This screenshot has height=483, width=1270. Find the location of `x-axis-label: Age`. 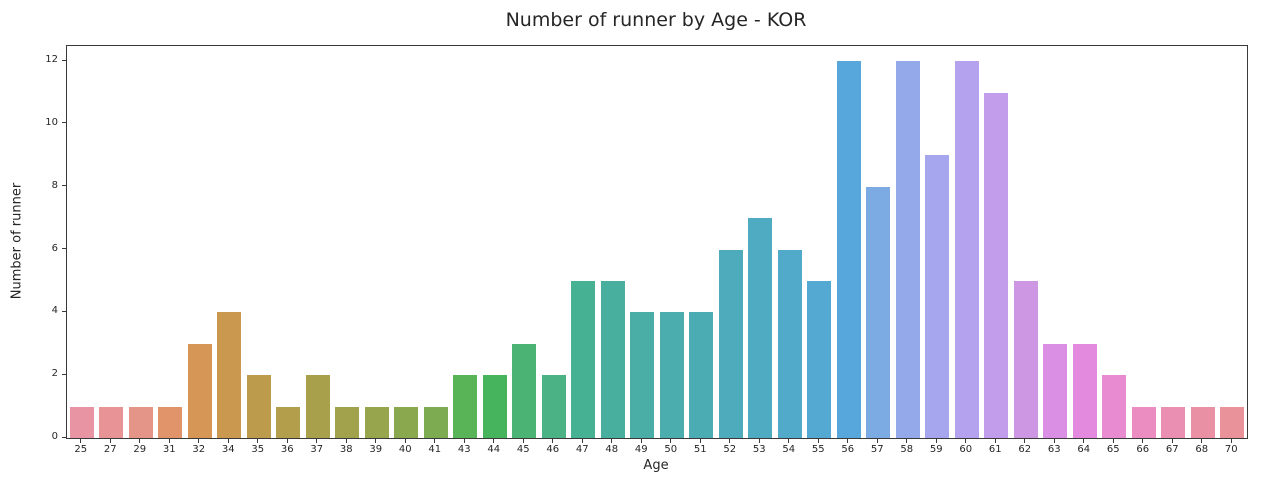

x-axis-label: Age is located at coordinates (656, 465).